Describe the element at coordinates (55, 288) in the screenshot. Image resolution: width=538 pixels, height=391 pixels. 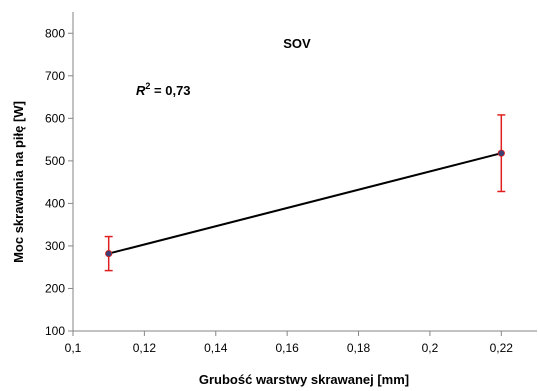
I see `y-tick-label: 200` at that location.